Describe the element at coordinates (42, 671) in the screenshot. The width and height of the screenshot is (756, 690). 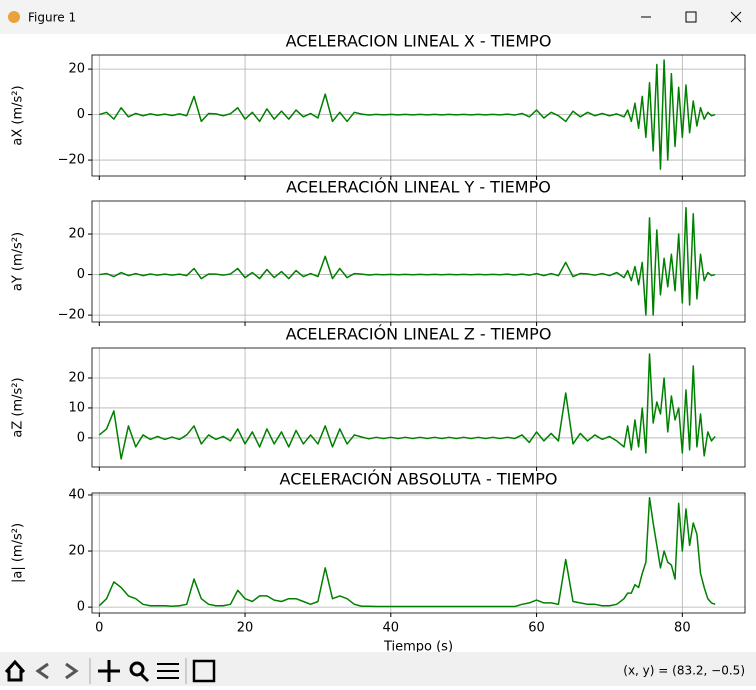
I see `back-button` at that location.